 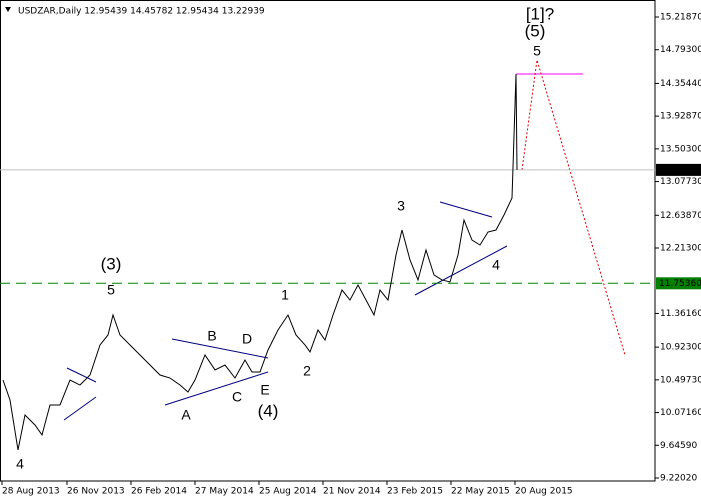 What do you see at coordinates (401, 206) in the screenshot?
I see `wave-label: 3` at bounding box center [401, 206].